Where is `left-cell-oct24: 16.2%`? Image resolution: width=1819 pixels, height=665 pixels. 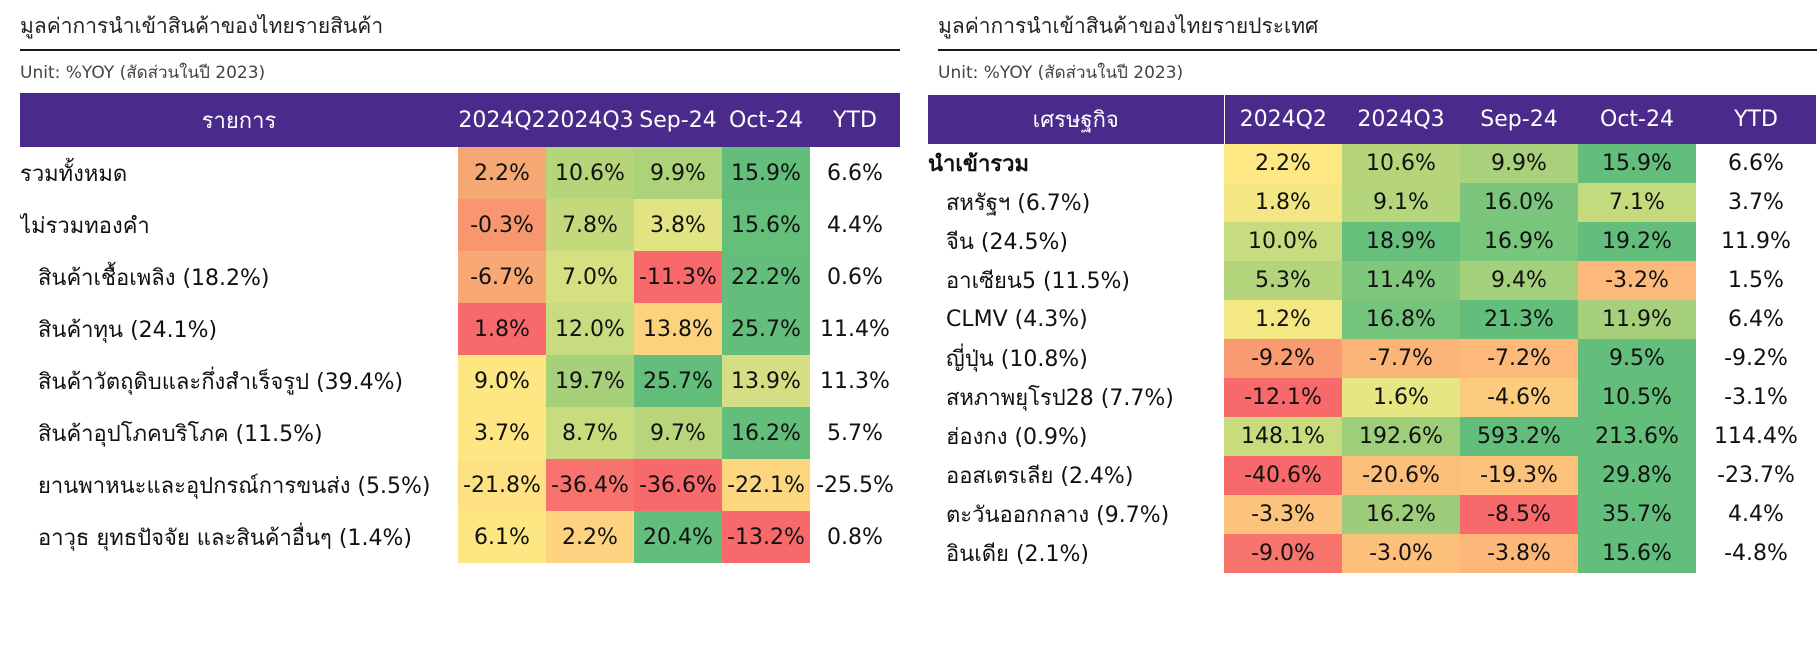 left-cell-oct24: 16.2% is located at coordinates (766, 433).